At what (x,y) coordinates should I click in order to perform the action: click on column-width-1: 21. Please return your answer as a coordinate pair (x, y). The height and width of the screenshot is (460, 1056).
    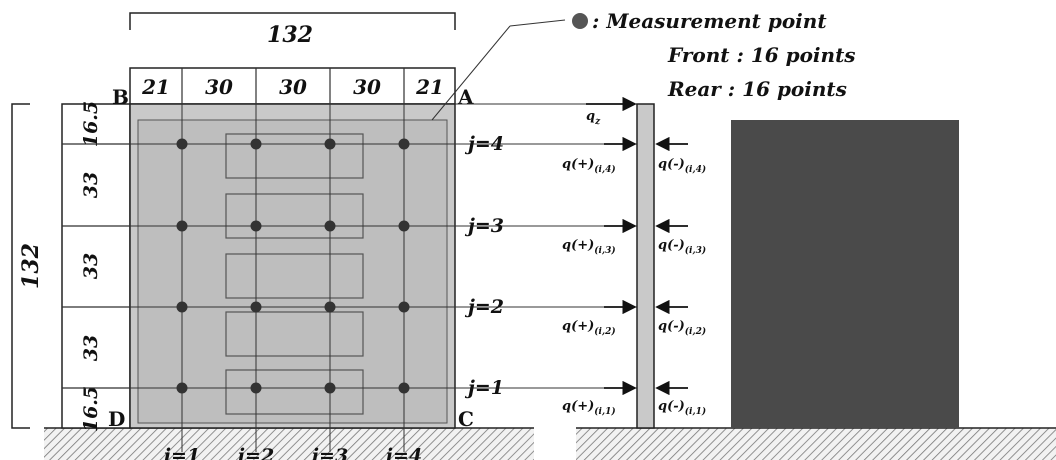
    Looking at the image, I should click on (155, 87).